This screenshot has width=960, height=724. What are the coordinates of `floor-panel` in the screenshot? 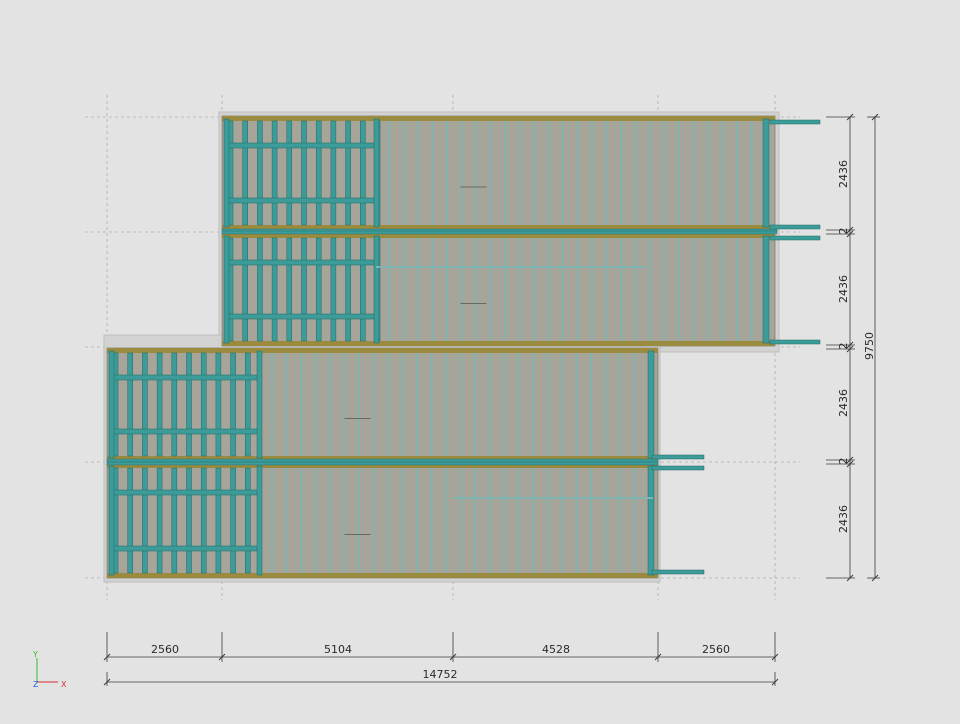 It's located at (498, 173).